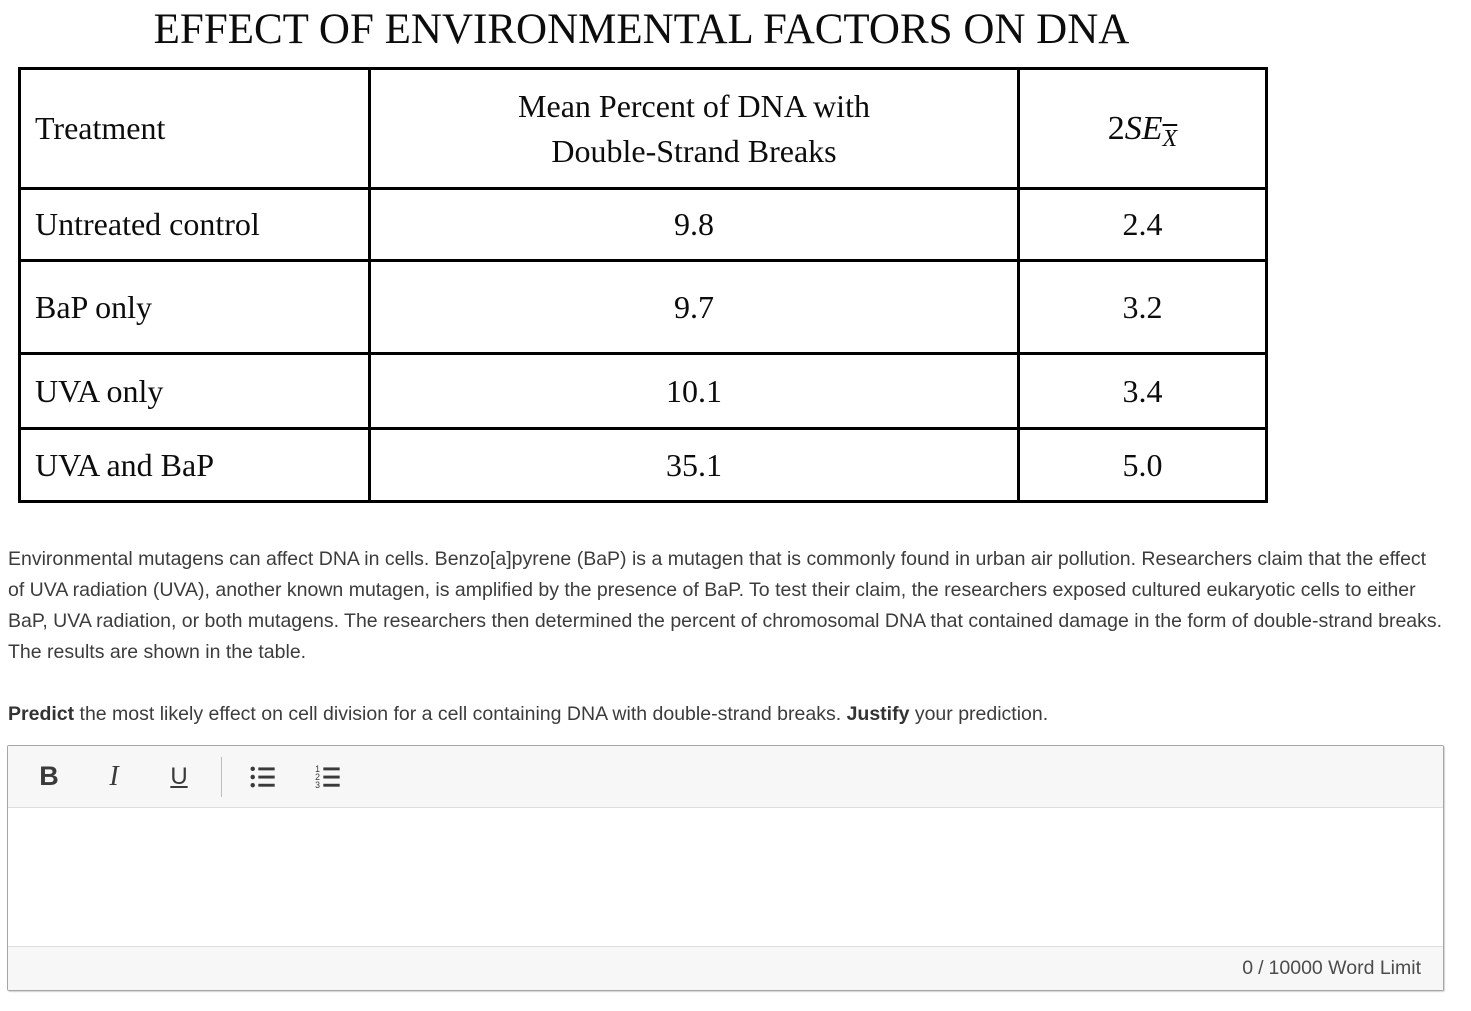 The image size is (1471, 1011). Describe the element at coordinates (1142, 224) in the screenshot. I see `se-cell: 2.4` at that location.